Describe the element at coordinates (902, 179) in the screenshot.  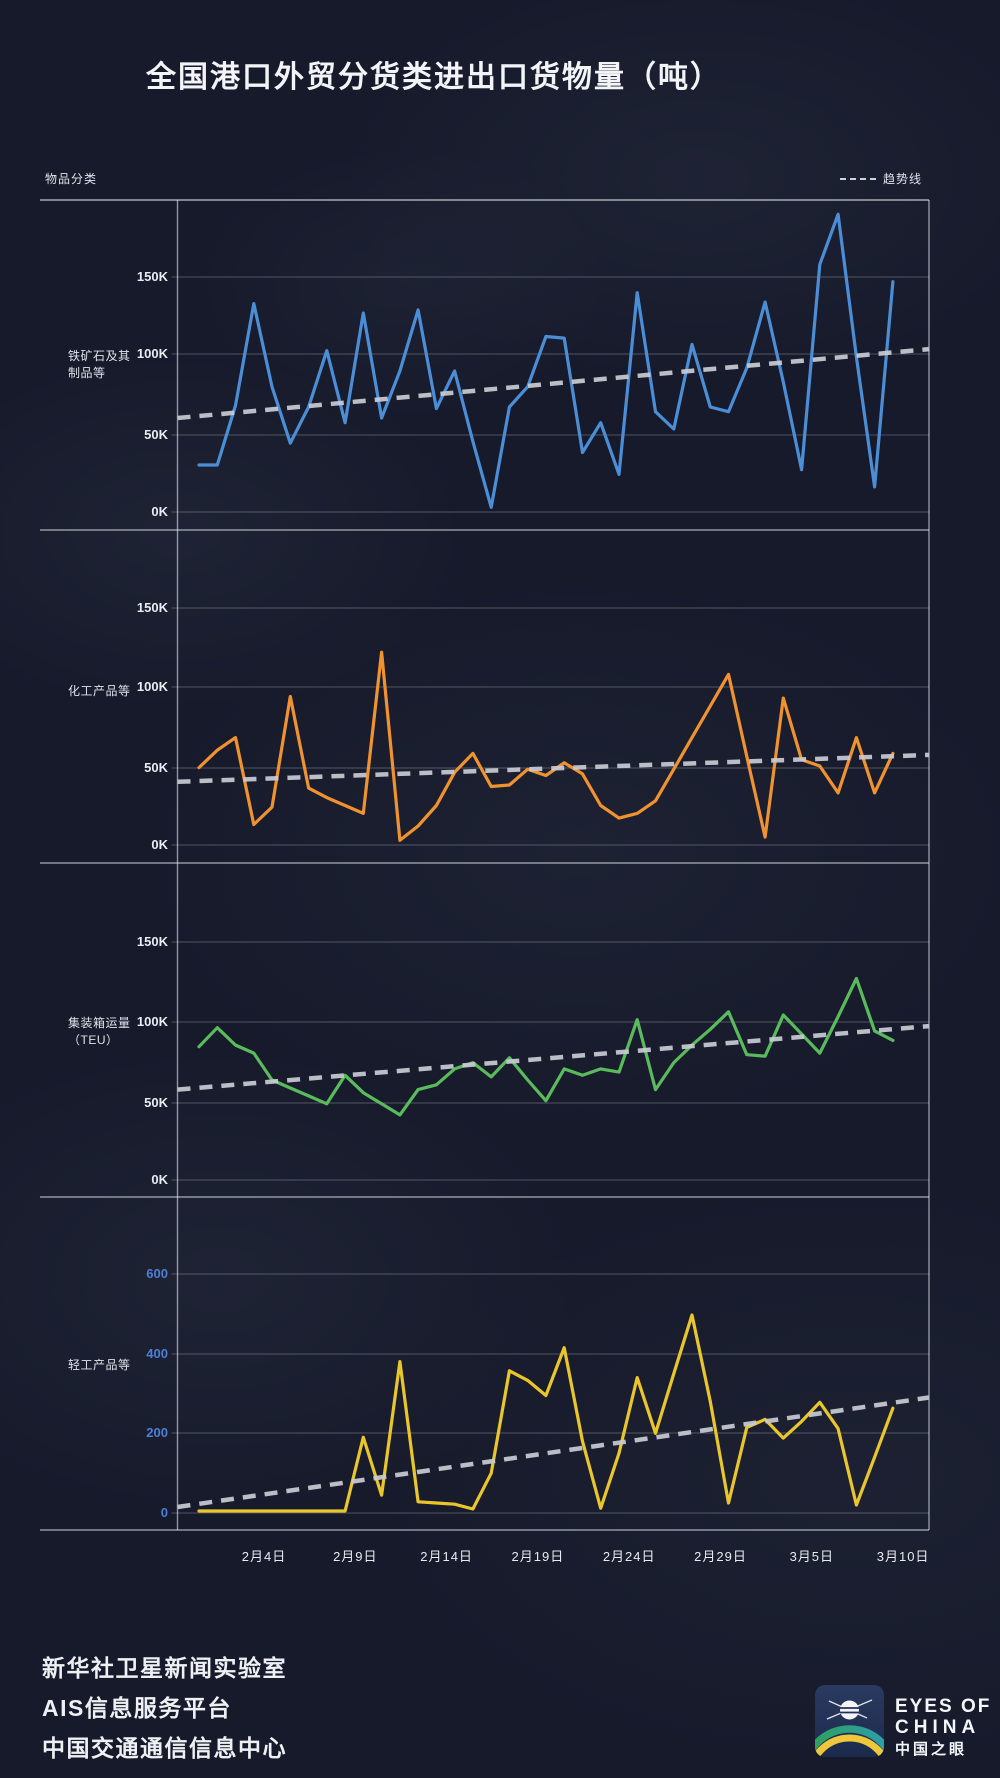
I see `trend-legend-label: 趋势线` at that location.